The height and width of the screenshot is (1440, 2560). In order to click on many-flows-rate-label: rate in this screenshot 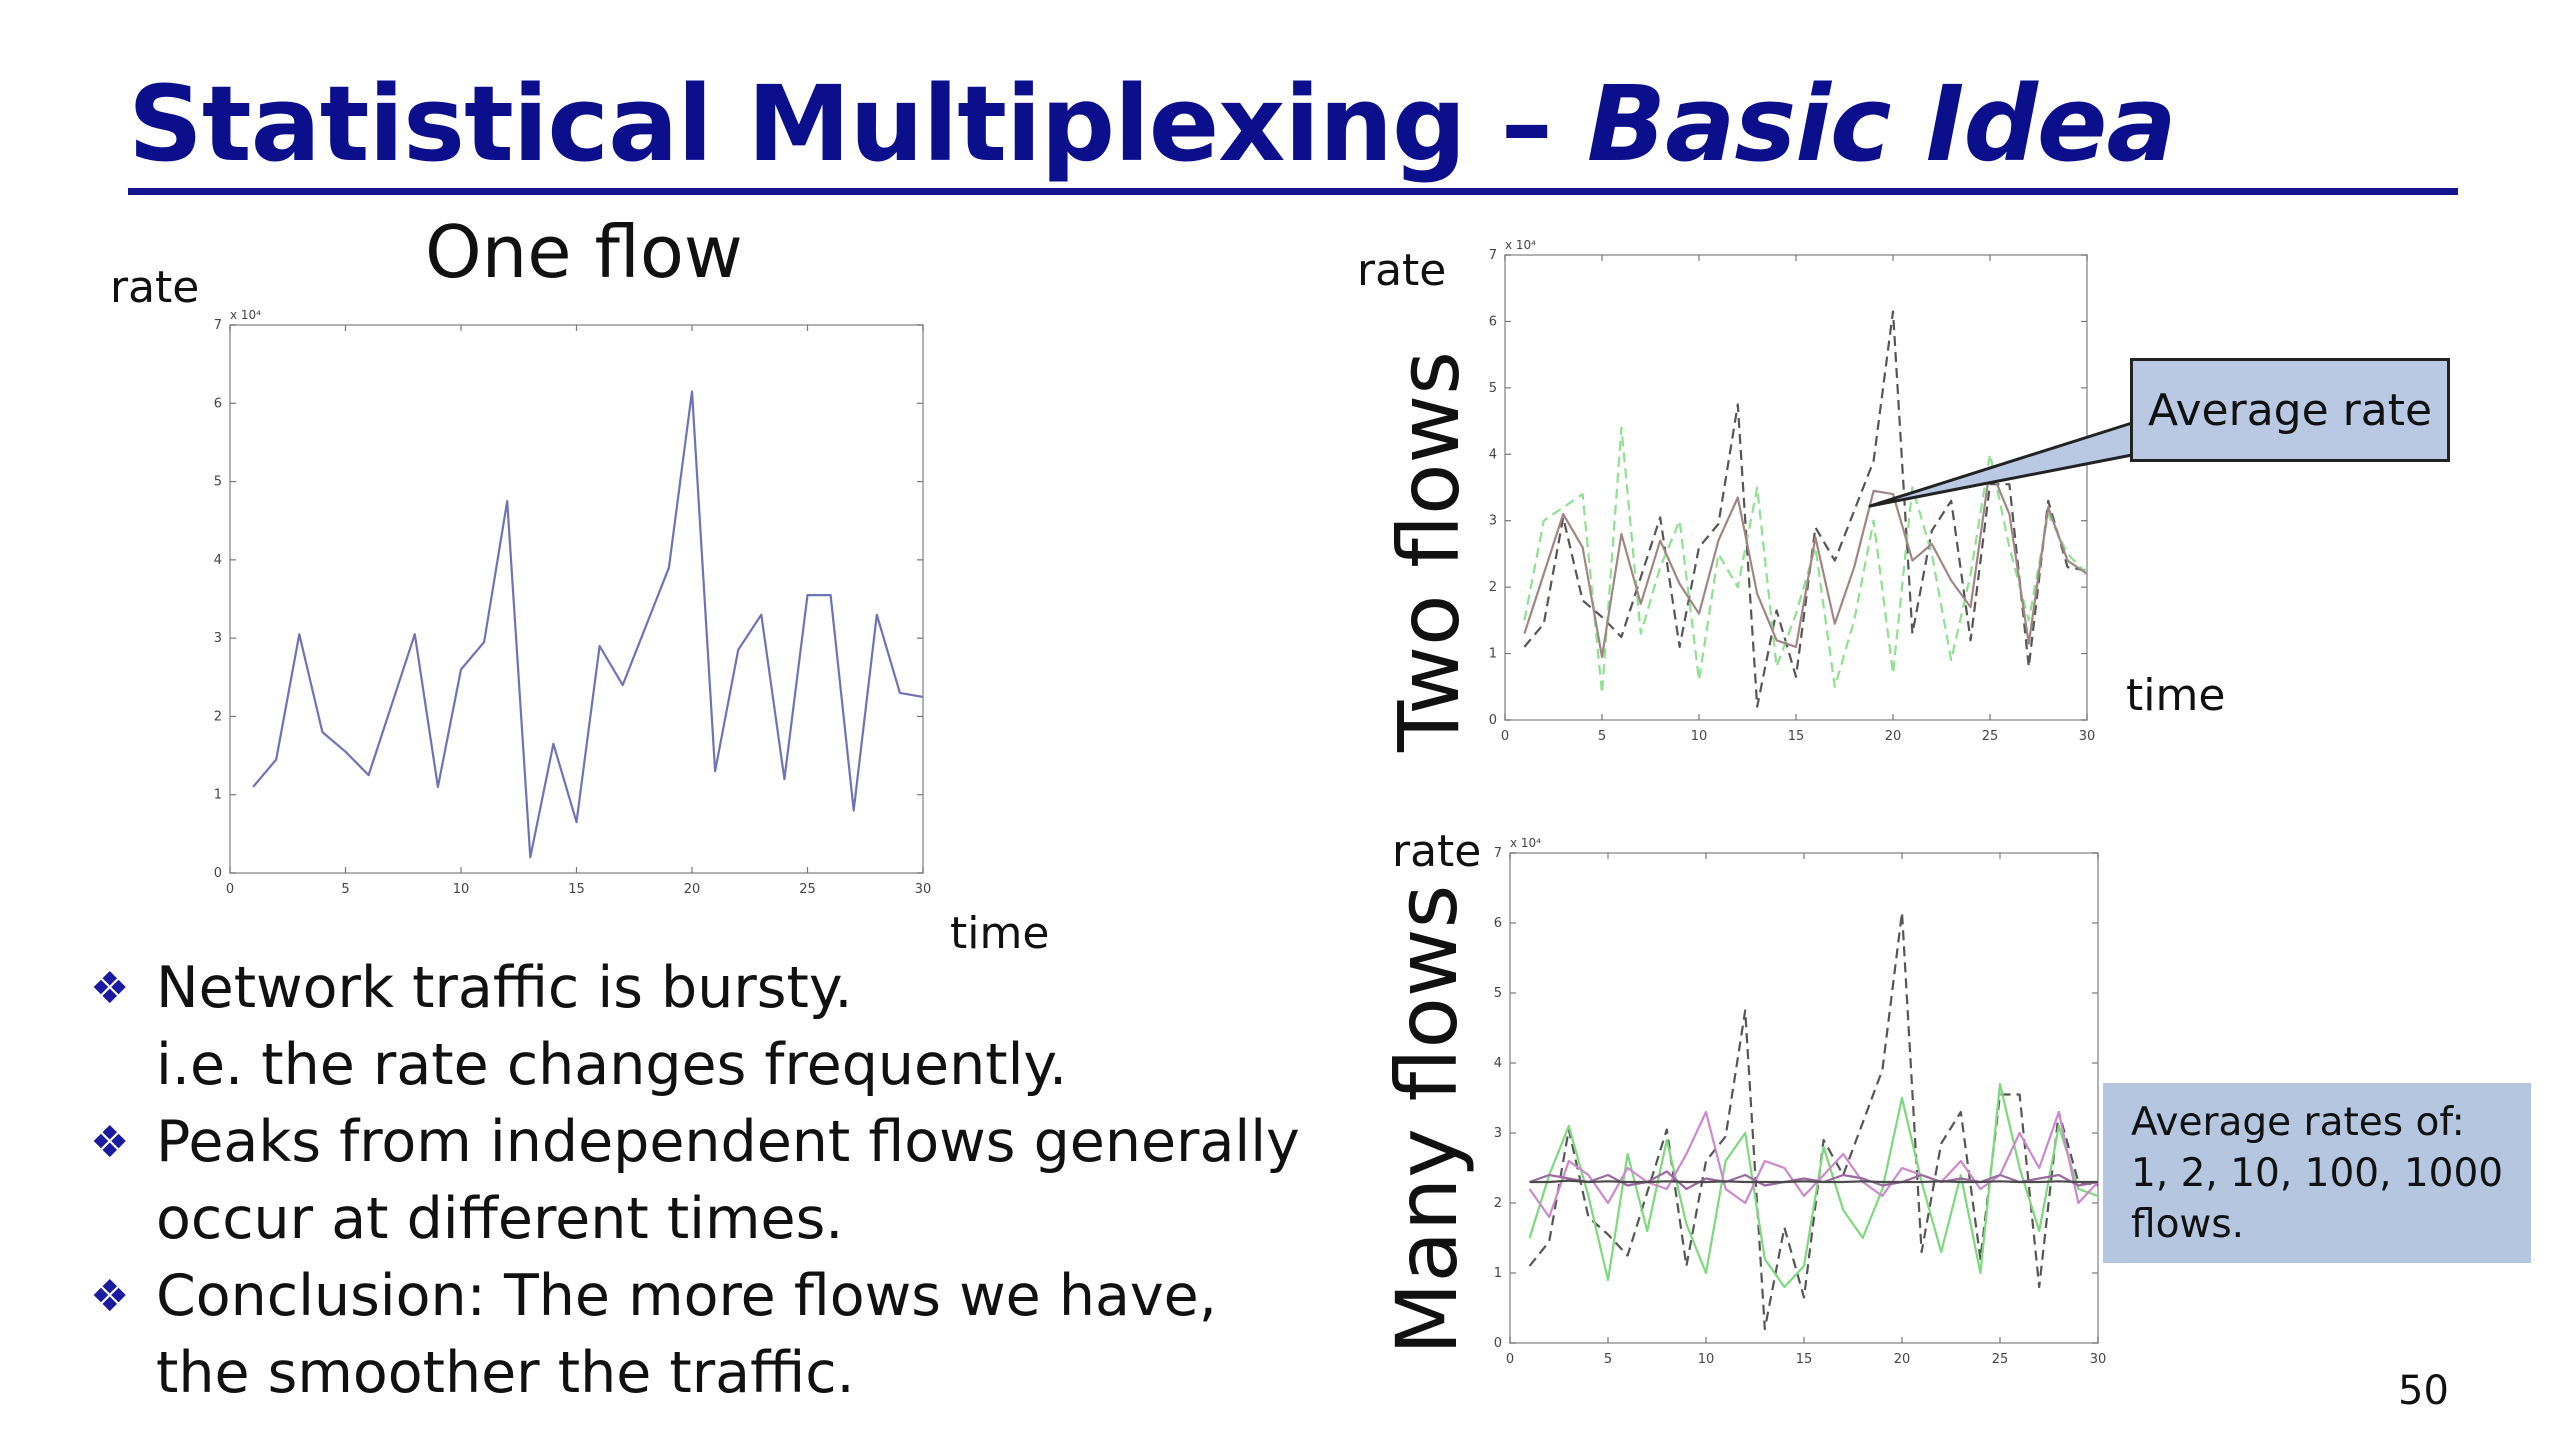, I will do `click(1437, 851)`.